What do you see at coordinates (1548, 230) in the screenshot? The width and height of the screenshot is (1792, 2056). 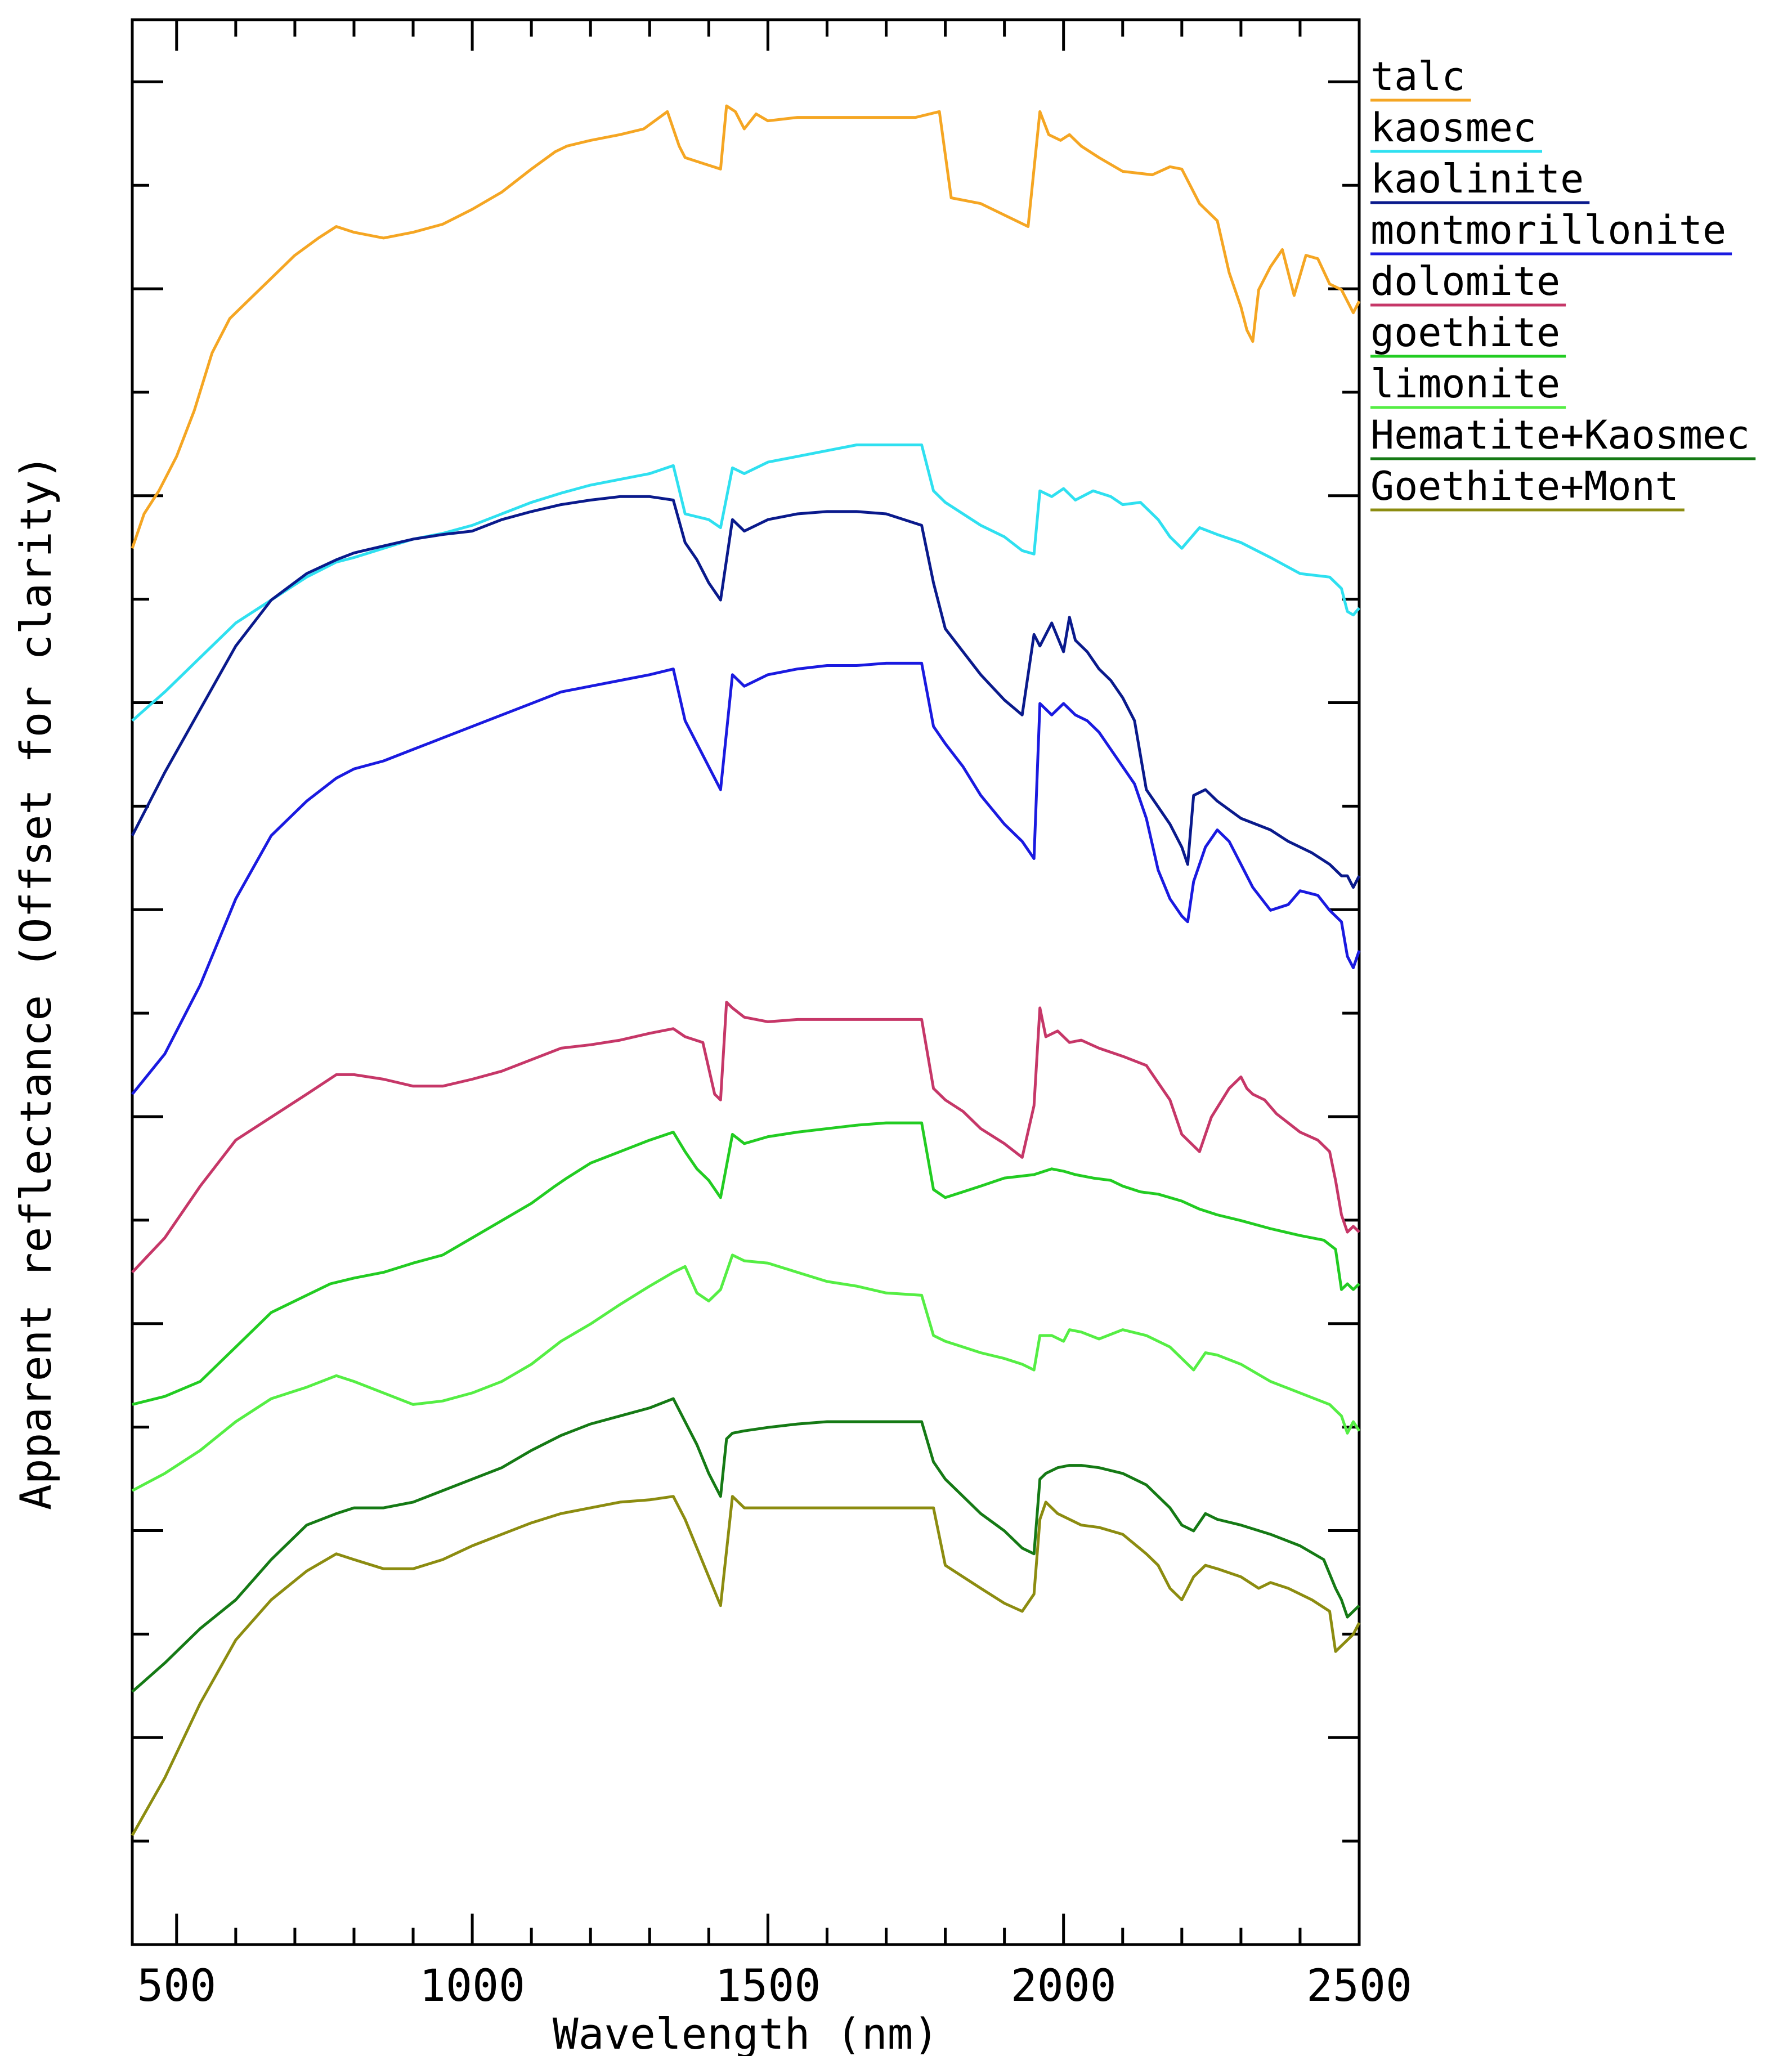 I see `legend-entry: montmorillonite` at bounding box center [1548, 230].